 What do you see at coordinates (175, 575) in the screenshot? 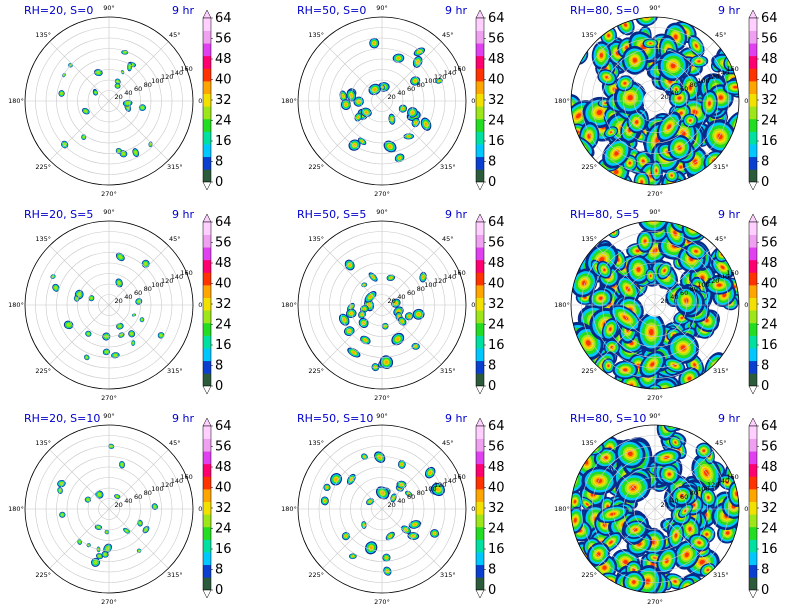
I see `angle-tick-label: 315°` at bounding box center [175, 575].